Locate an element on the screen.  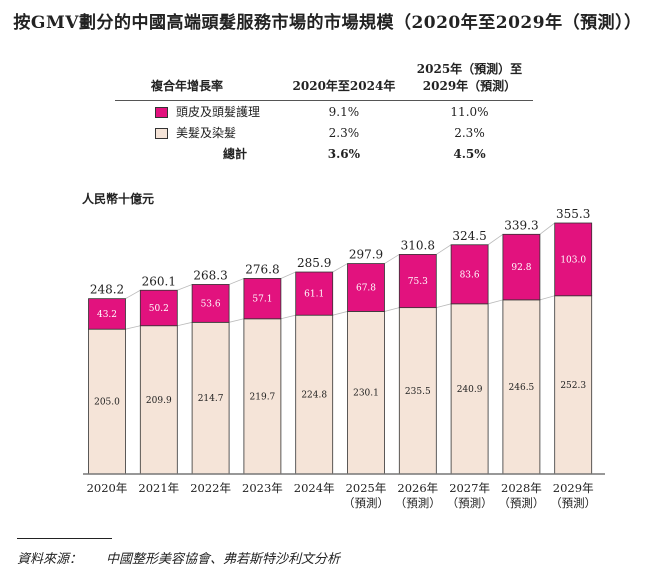
total-label: 總計 is located at coordinates (235, 154).